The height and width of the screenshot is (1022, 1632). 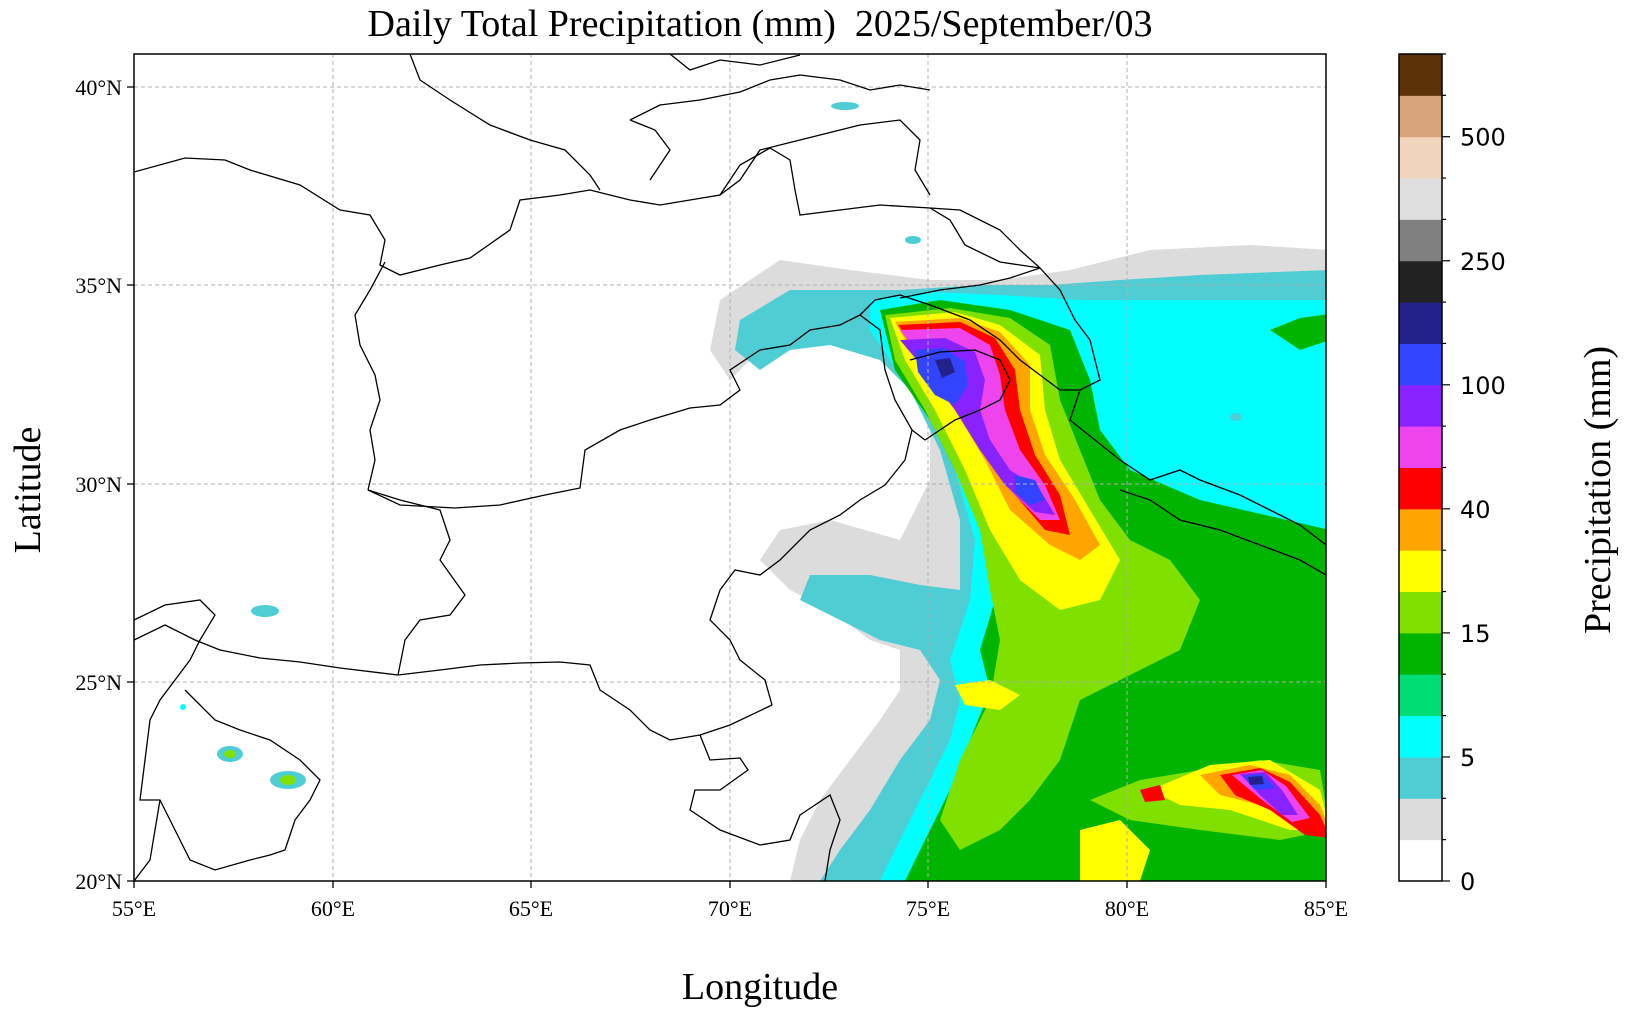 I want to click on precip-cell-tajik, so click(x=845, y=106).